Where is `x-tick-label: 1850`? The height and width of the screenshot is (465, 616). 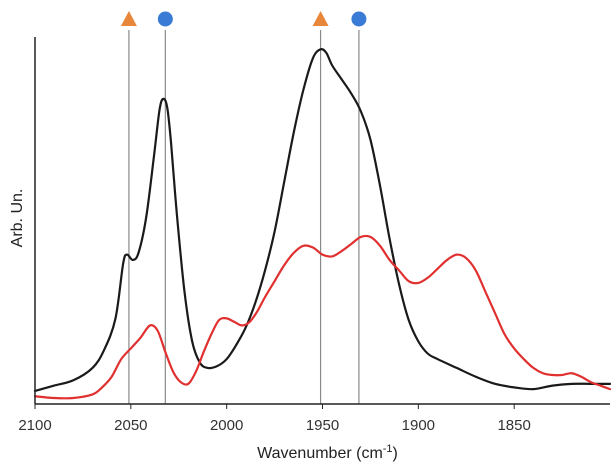
x-tick-label: 1850 is located at coordinates (513, 425).